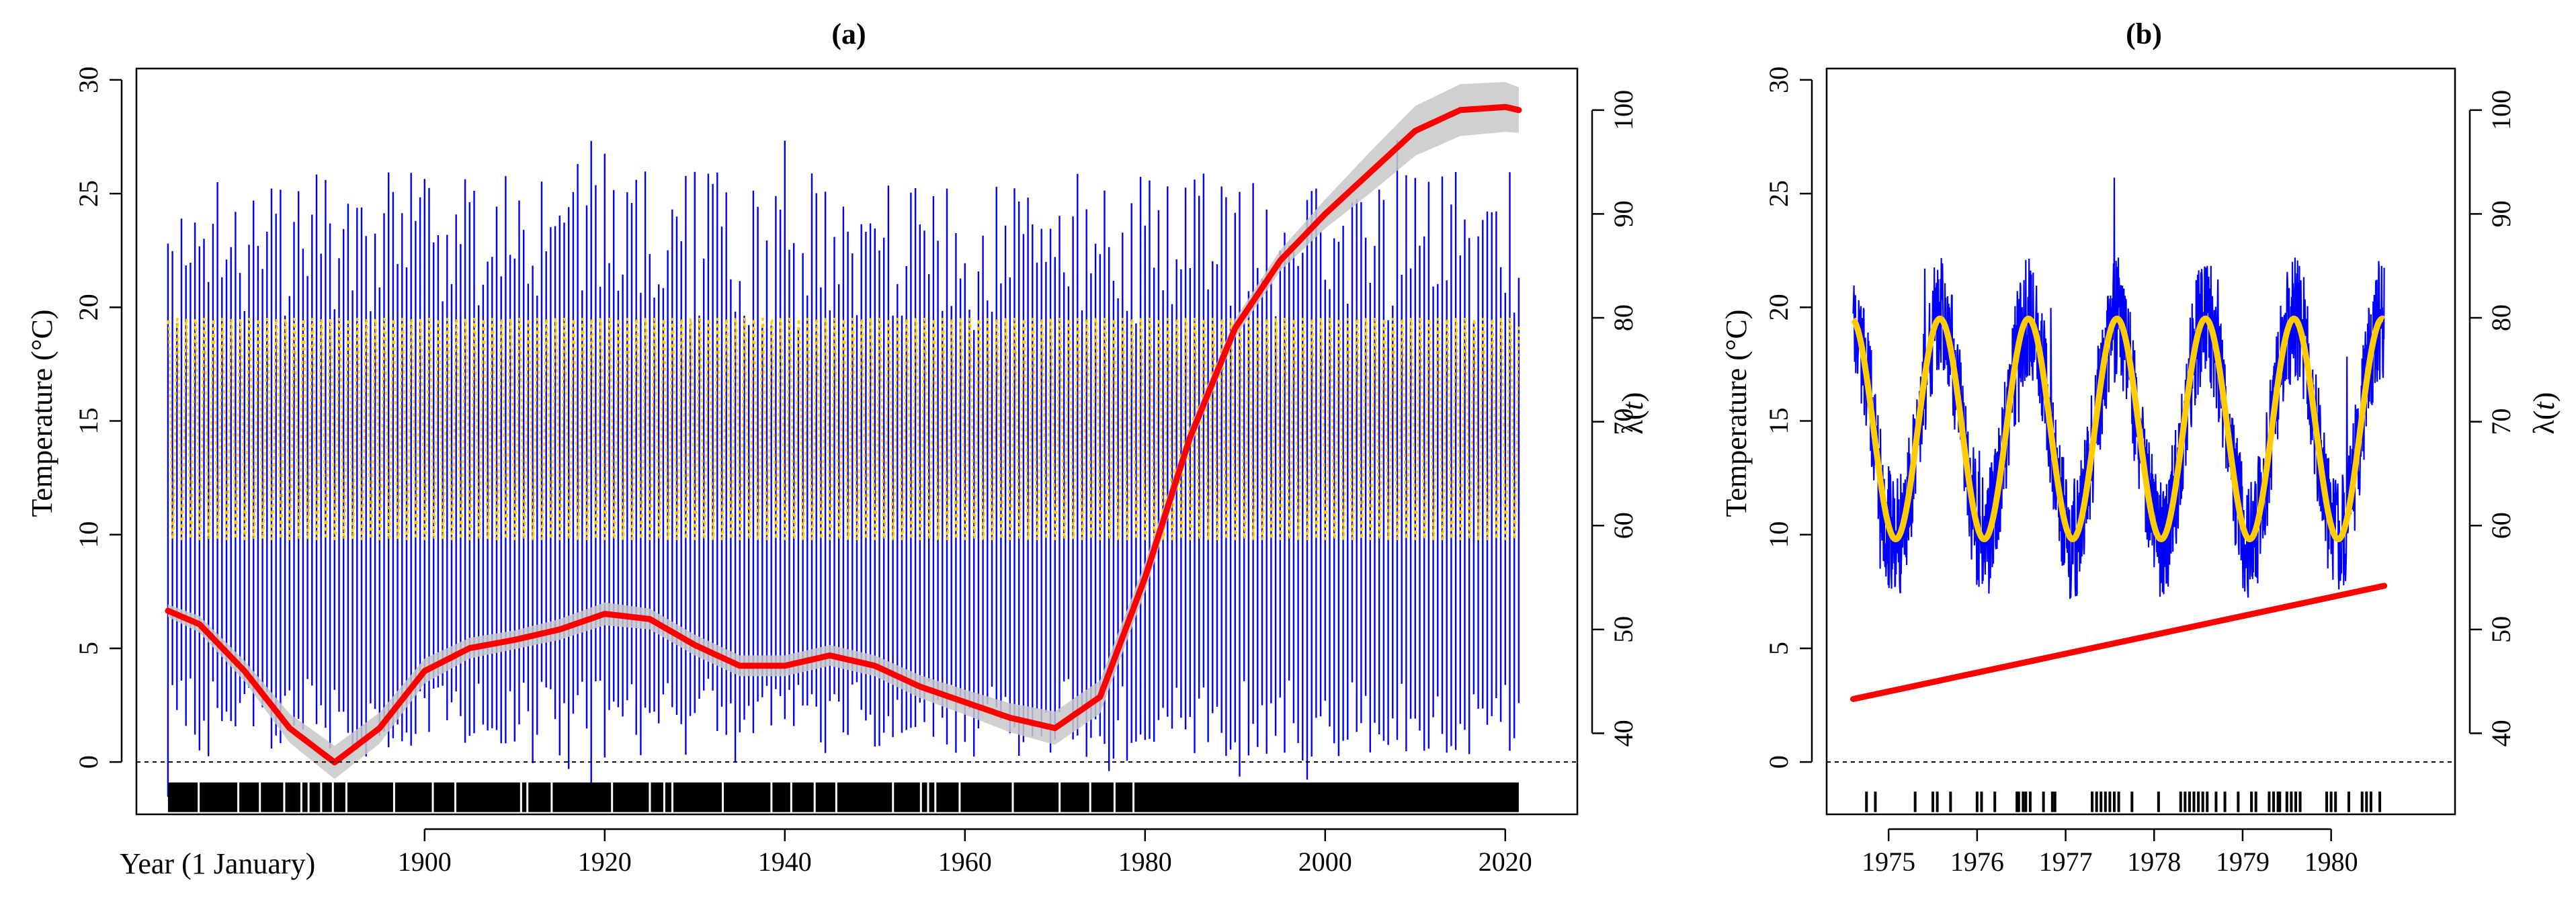 The height and width of the screenshot is (901, 2576). What do you see at coordinates (2501, 213) in the screenshot?
I see `panel-b-right-y-tick-label: 90` at bounding box center [2501, 213].